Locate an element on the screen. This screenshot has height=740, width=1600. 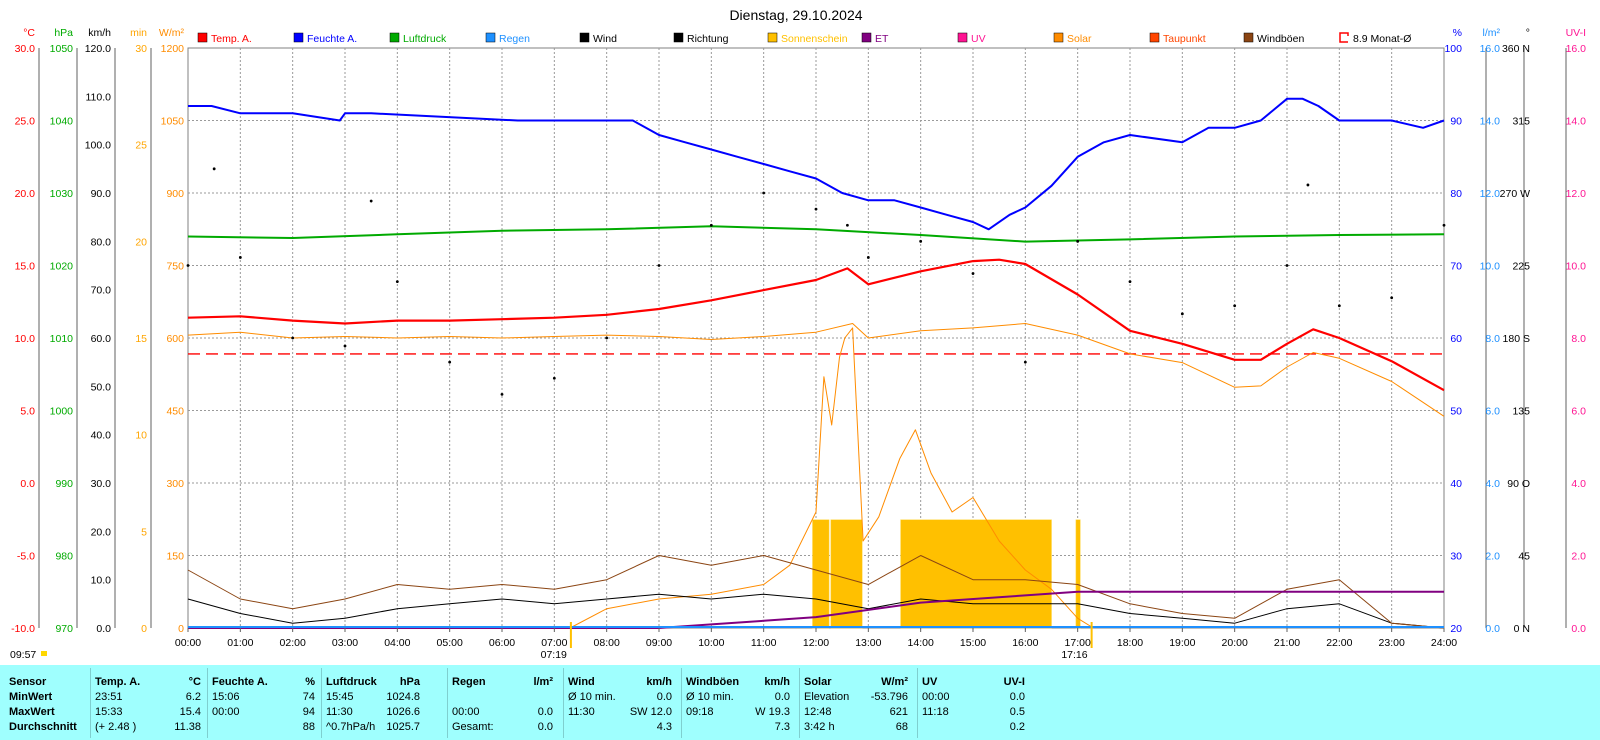
axis-tick-label: 150 is located at coordinates (175, 557).